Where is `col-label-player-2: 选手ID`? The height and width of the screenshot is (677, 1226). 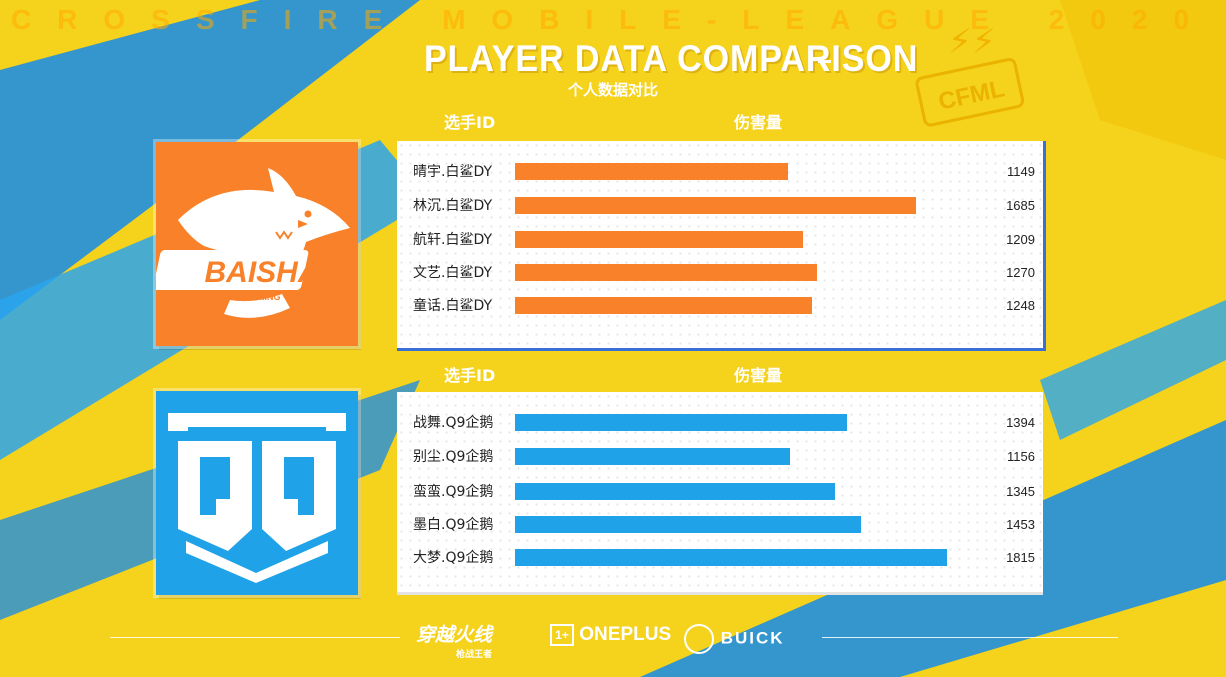
col-label-player-2: 选手ID is located at coordinates (470, 375).